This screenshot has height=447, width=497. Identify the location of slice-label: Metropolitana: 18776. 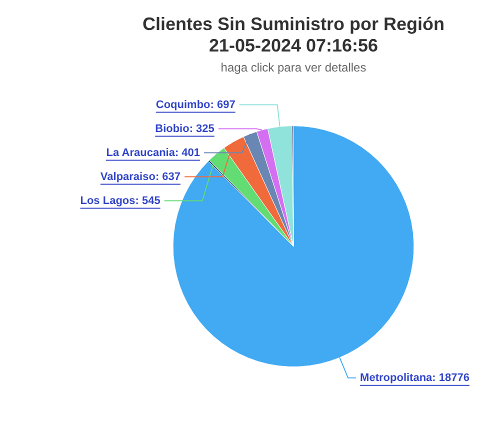
(415, 378).